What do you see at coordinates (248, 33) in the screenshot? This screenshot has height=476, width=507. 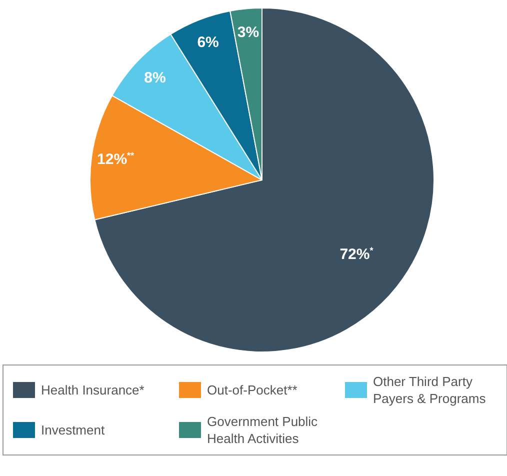 I see `data-label: 3%` at bounding box center [248, 33].